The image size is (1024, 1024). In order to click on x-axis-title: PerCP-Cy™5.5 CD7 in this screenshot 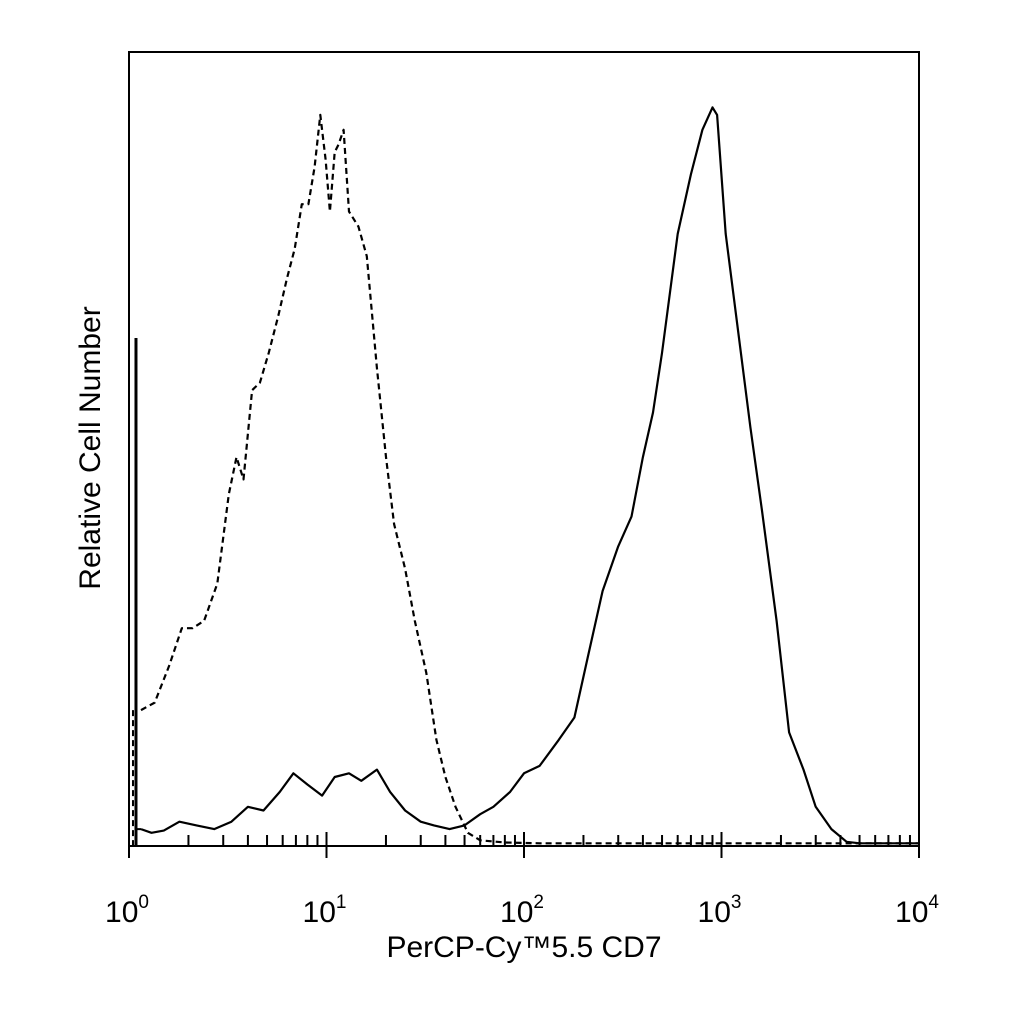, I will do `click(523, 947)`.